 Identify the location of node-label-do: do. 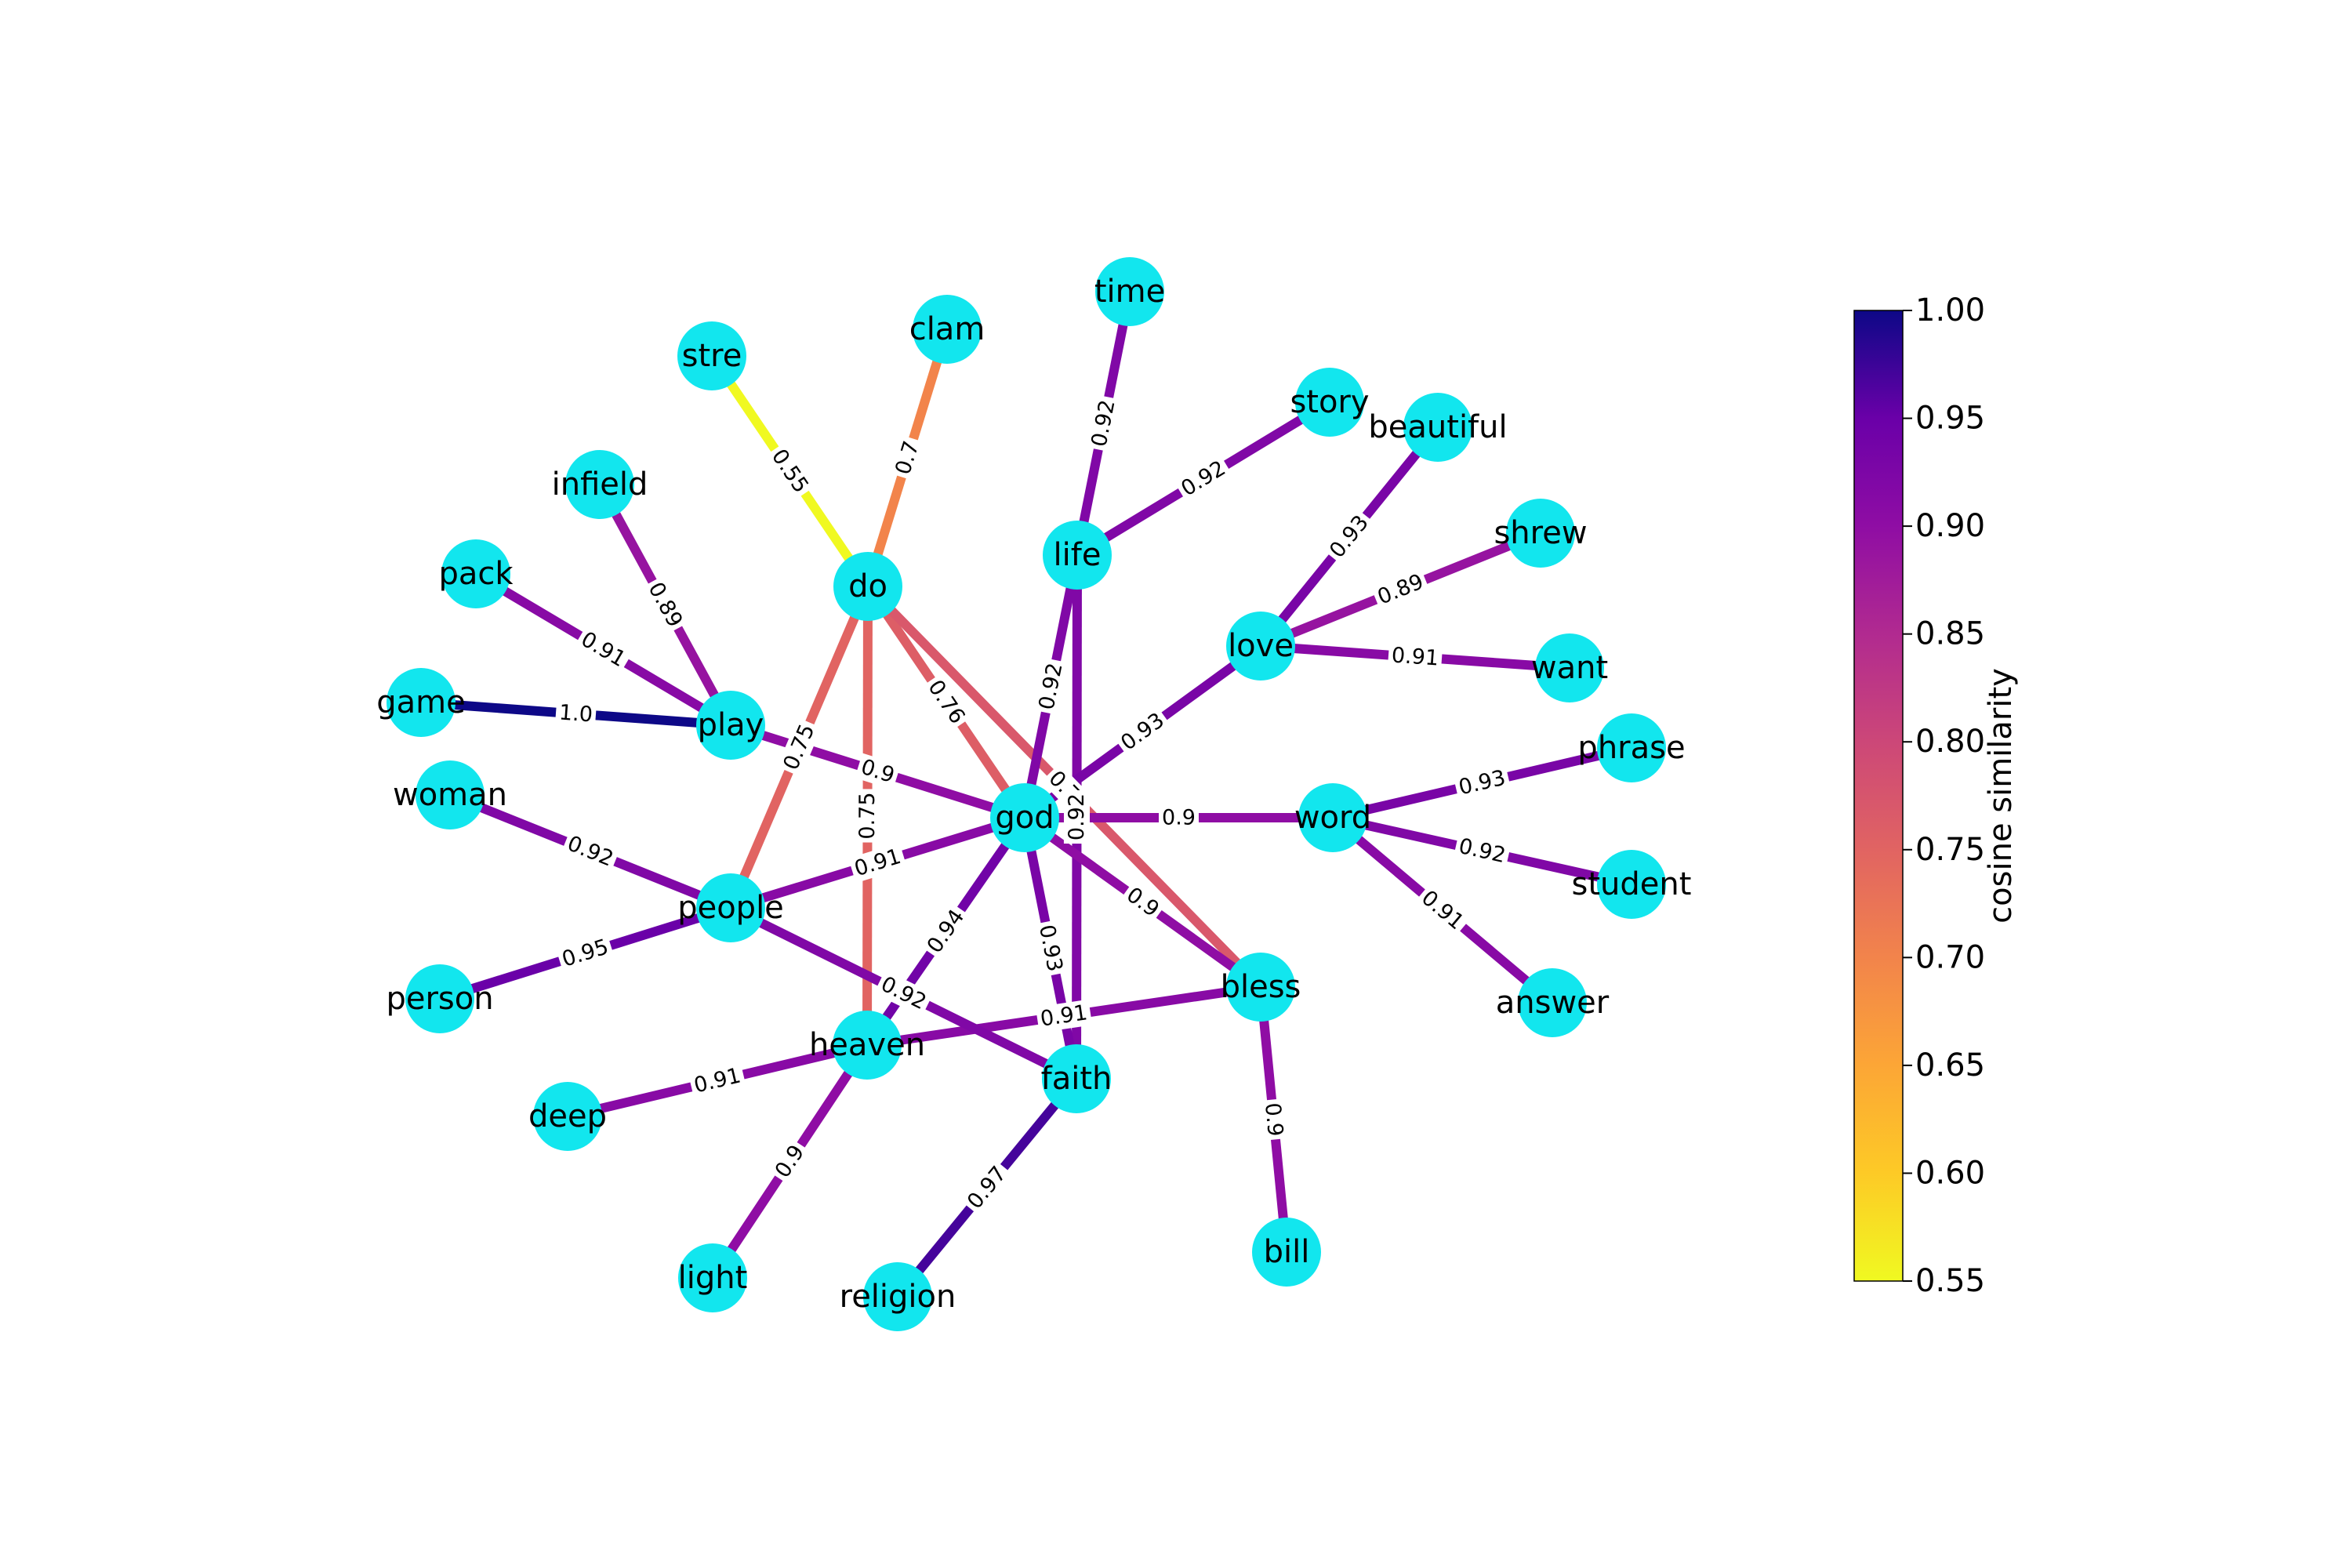
(868, 586).